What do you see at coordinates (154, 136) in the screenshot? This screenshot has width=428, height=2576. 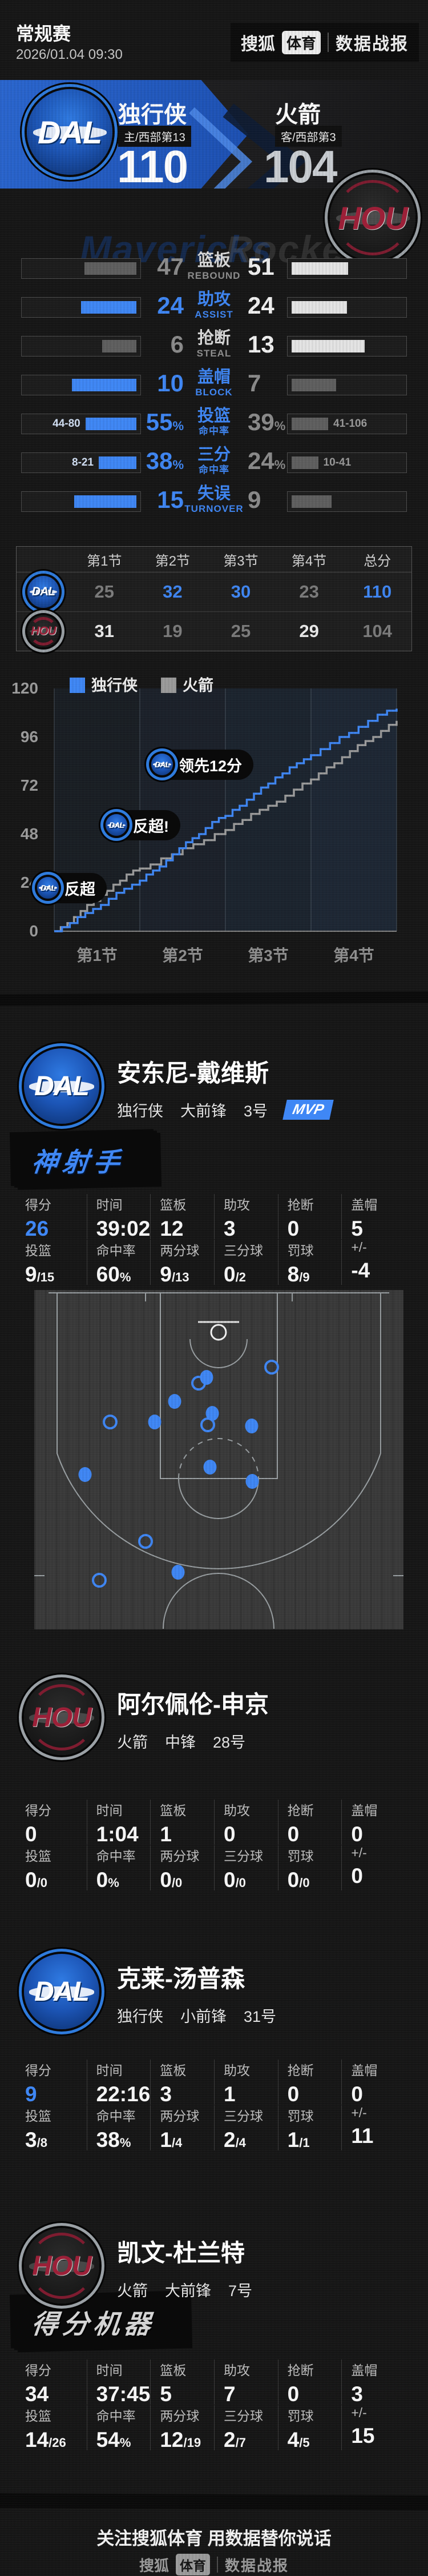 I see `home-team-rank: 主/西部第13` at bounding box center [154, 136].